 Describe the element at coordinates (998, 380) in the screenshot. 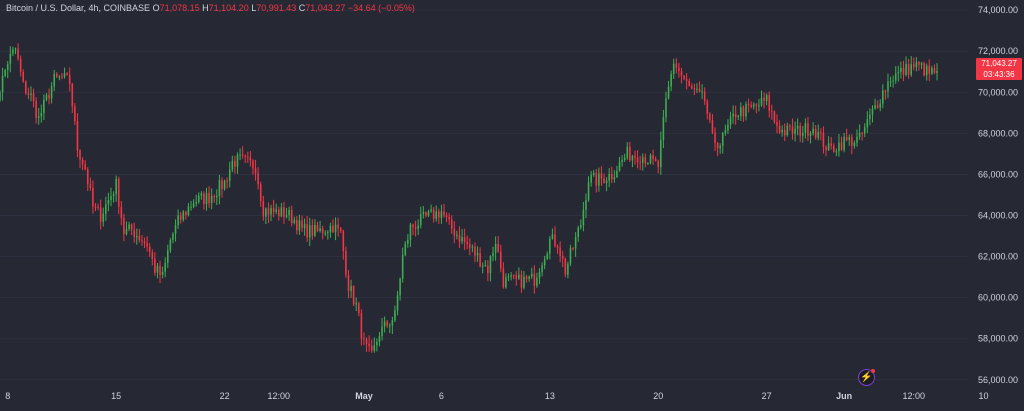

I see `y-tick-label: 56,000.00` at that location.